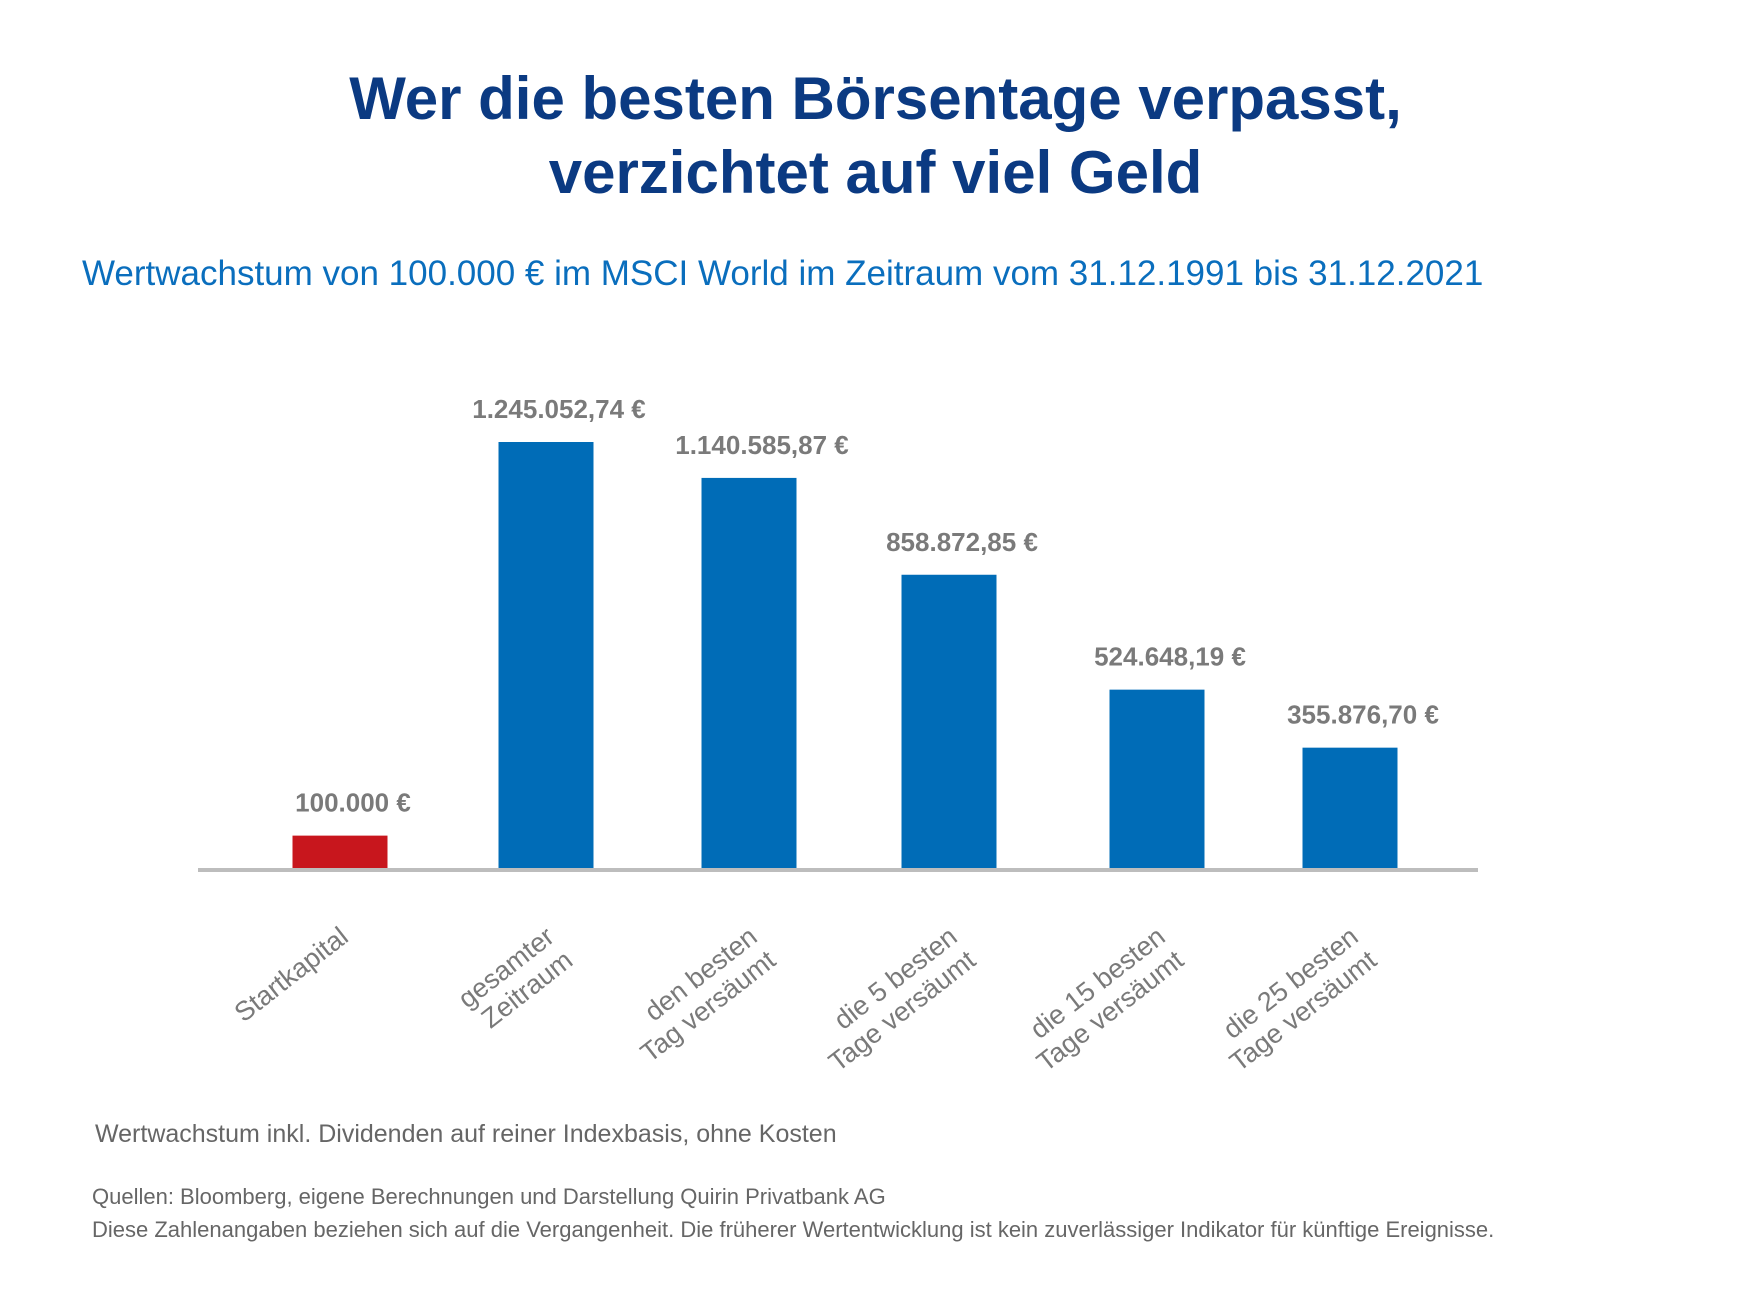 The height and width of the screenshot is (1310, 1751). Describe the element at coordinates (1294, 999) in the screenshot. I see `category-label-5: die 25 bestenTage versäumt` at that location.